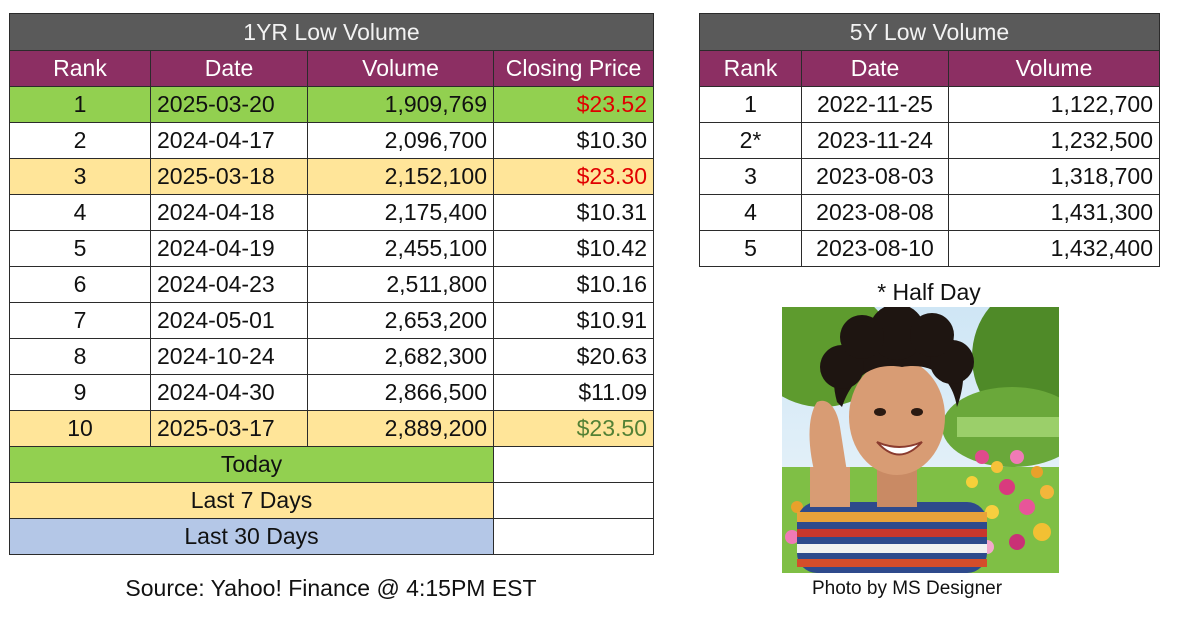  What do you see at coordinates (229, 140) in the screenshot?
I see `date-cell: 2024-04-17` at bounding box center [229, 140].